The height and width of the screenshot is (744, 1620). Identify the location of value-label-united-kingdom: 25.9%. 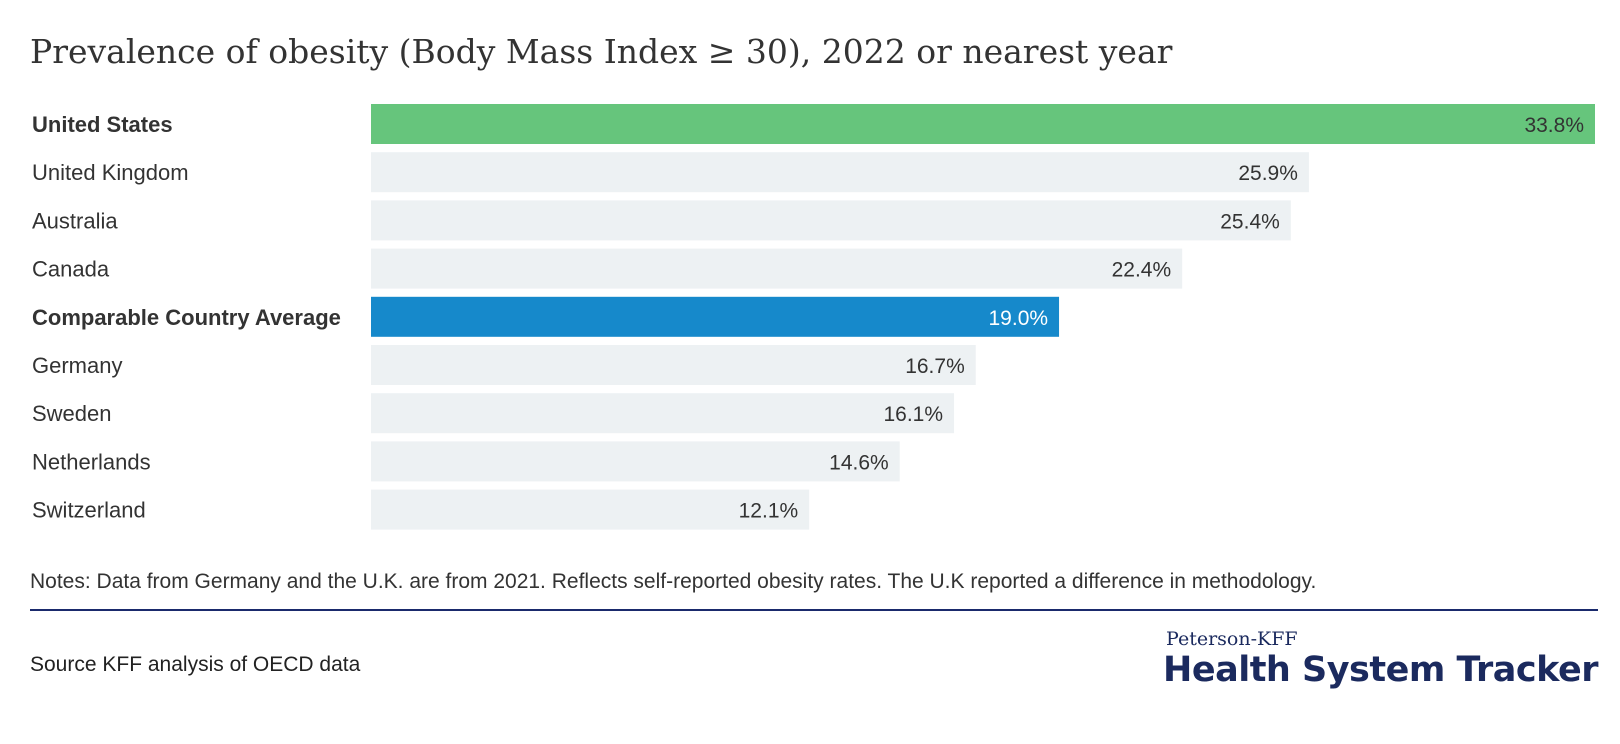
(1268, 173).